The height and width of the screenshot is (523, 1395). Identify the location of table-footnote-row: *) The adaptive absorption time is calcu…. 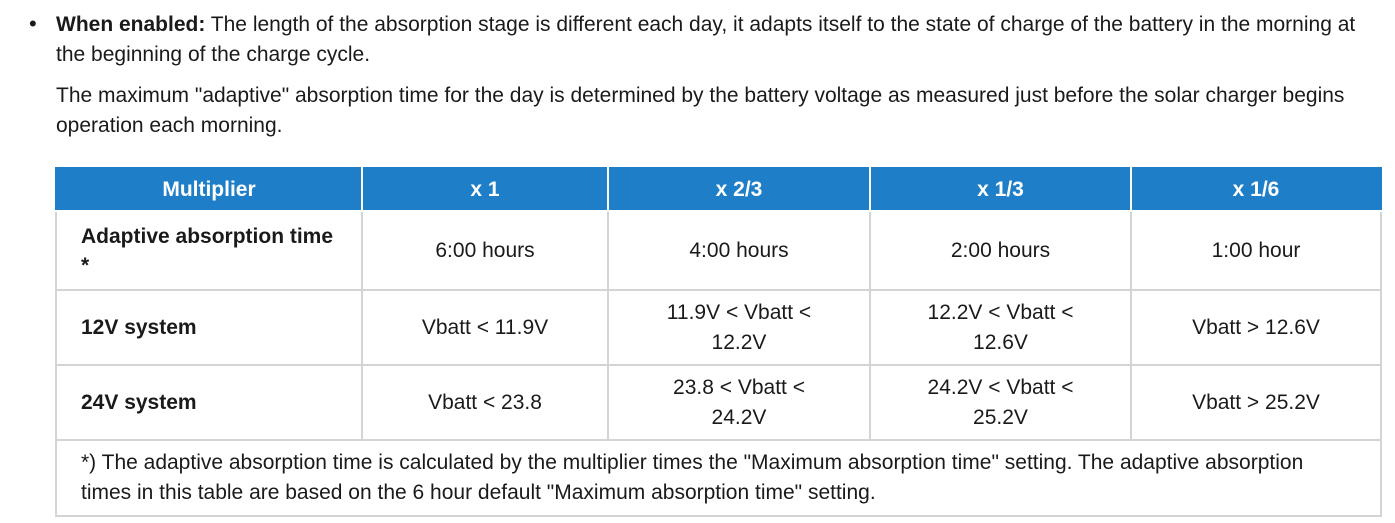
(718, 478).